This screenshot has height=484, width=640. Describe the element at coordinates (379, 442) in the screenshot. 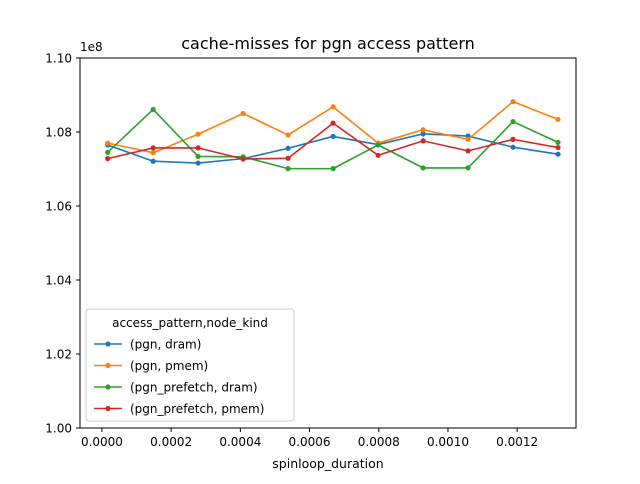

I see `x-tick-label: 0.0008` at that location.